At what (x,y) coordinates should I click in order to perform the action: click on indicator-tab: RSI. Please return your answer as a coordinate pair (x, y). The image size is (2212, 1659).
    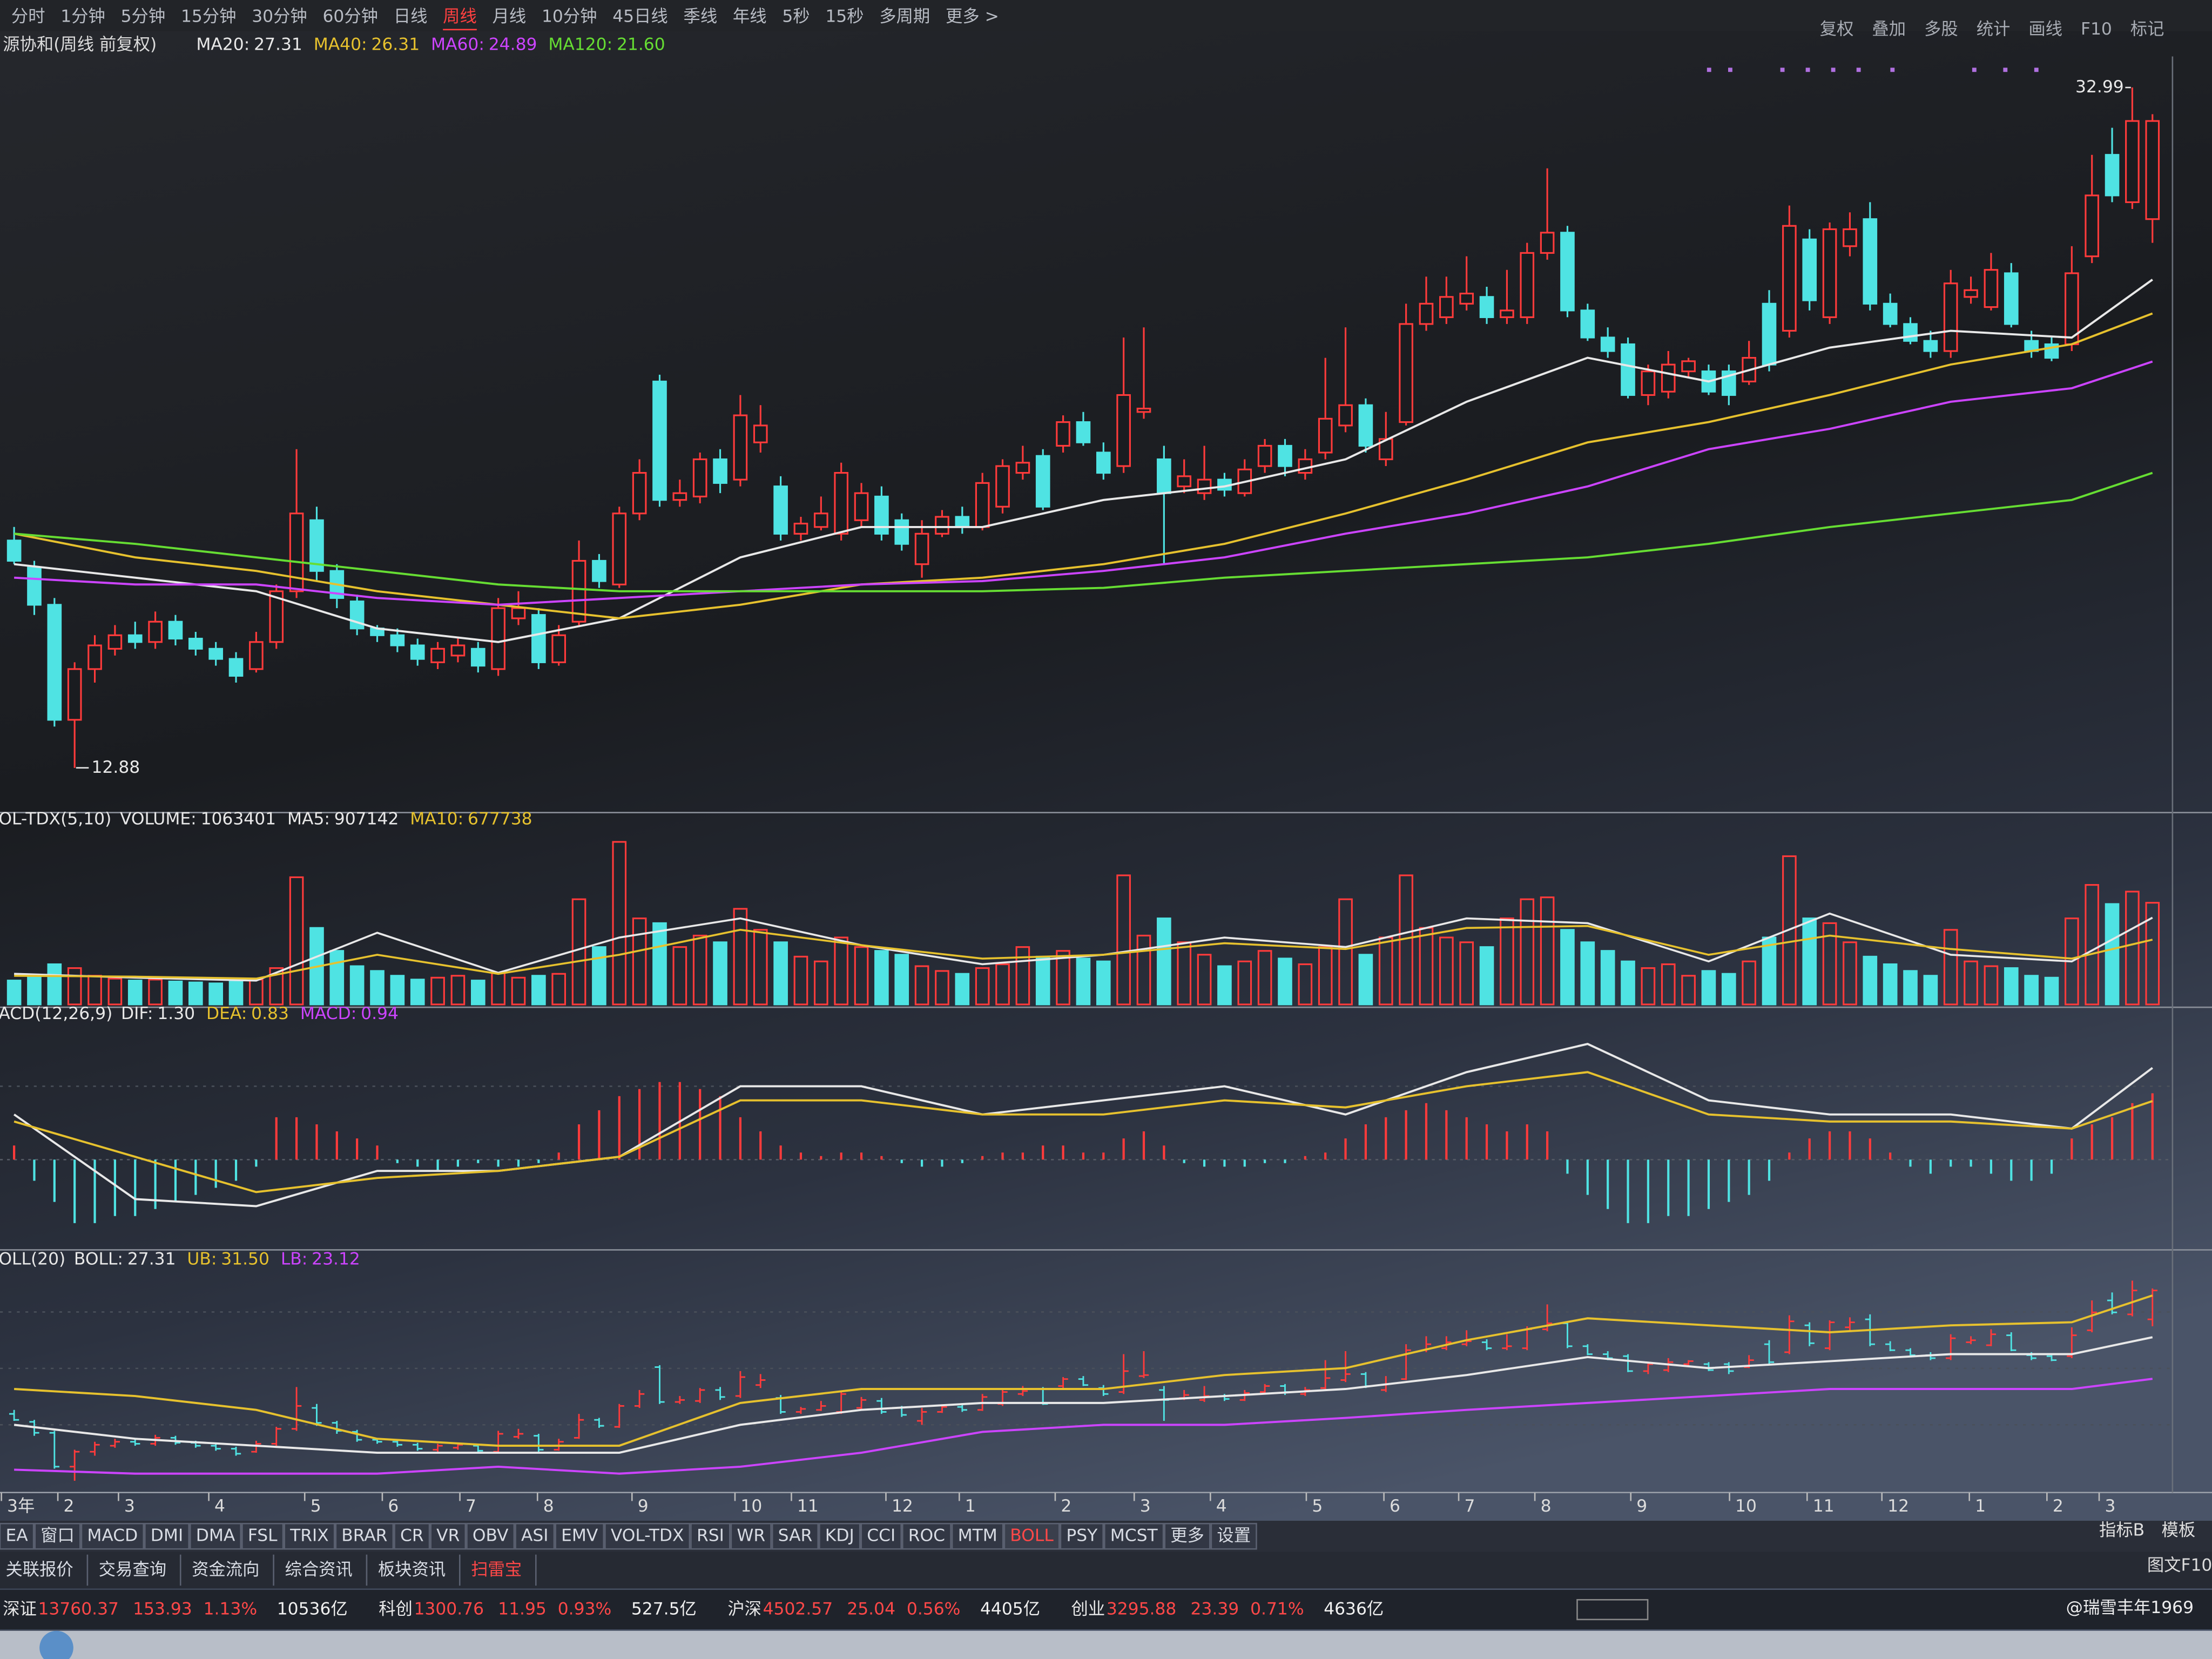
    Looking at the image, I should click on (710, 1536).